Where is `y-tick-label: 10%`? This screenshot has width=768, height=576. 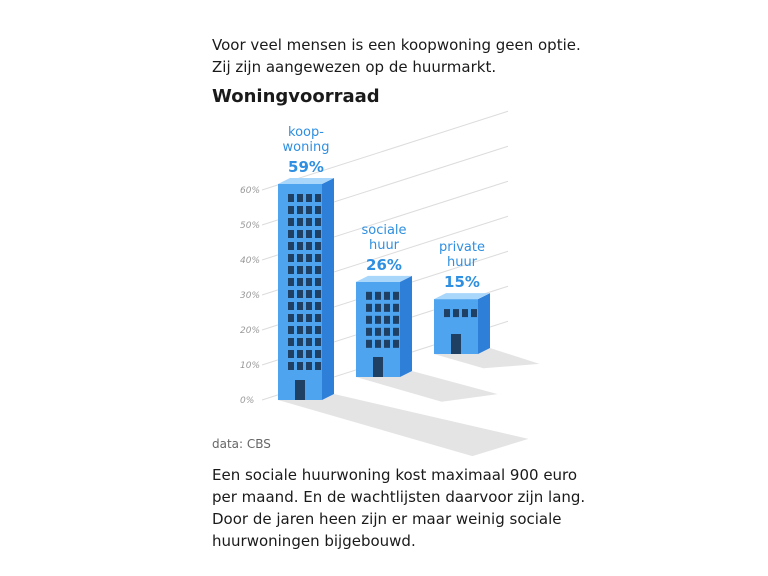
y-tick-label: 10% is located at coordinates (250, 366).